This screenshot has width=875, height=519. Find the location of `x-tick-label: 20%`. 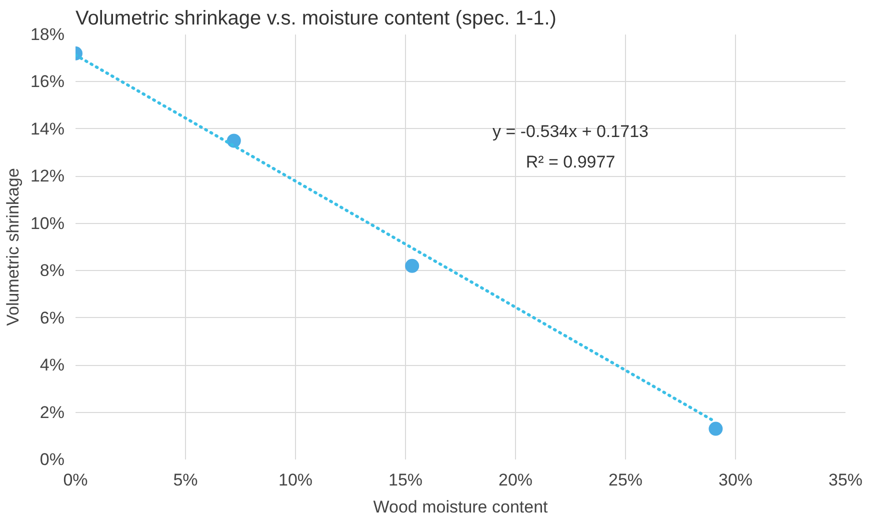

x-tick-label: 20% is located at coordinates (515, 480).